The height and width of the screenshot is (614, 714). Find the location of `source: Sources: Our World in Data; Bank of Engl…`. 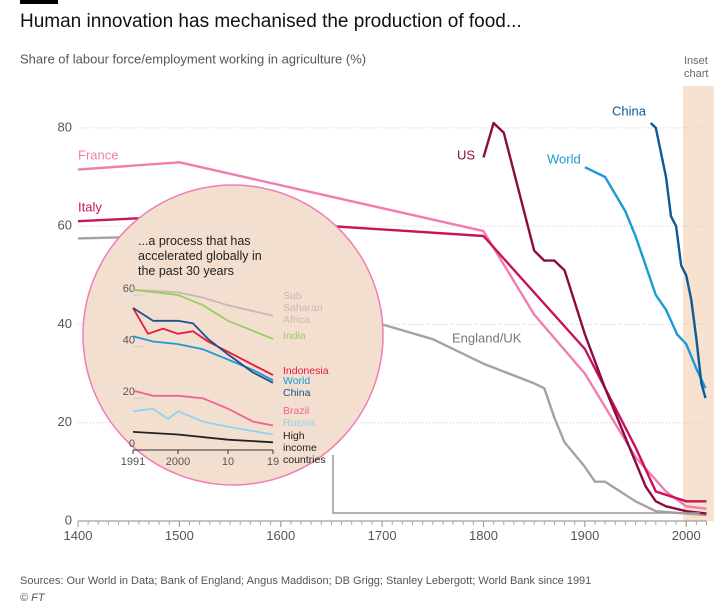

source: Sources: Our World in Data; Bank of Engl… is located at coordinates (305, 581).